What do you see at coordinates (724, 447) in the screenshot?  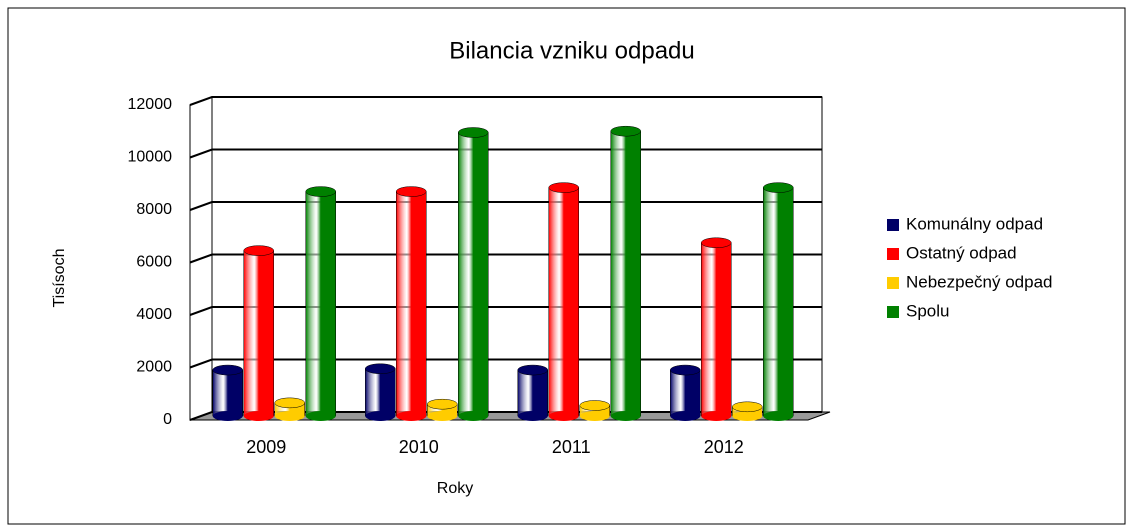 I see `x-tick-label: 2012` at bounding box center [724, 447].